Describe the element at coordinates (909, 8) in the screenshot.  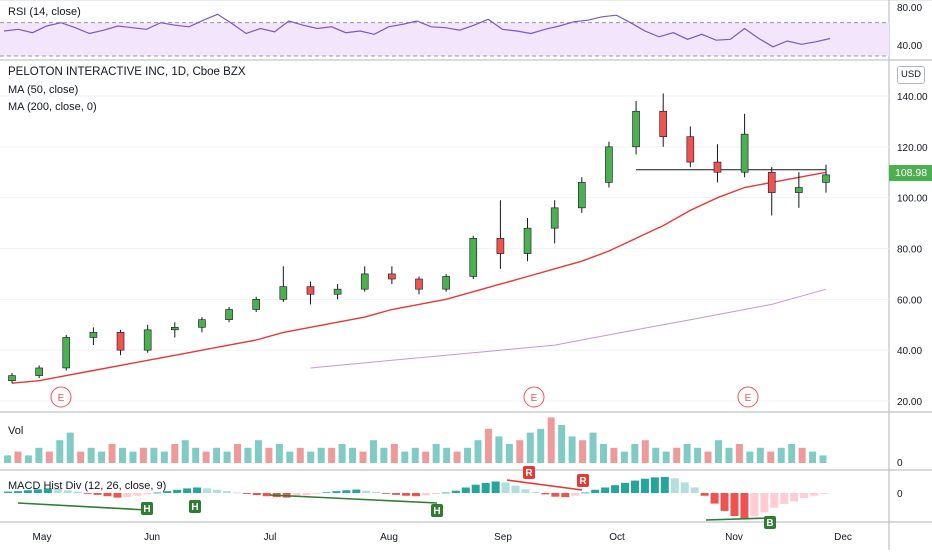
I see `rsi-tick-80: 80.00` at that location.